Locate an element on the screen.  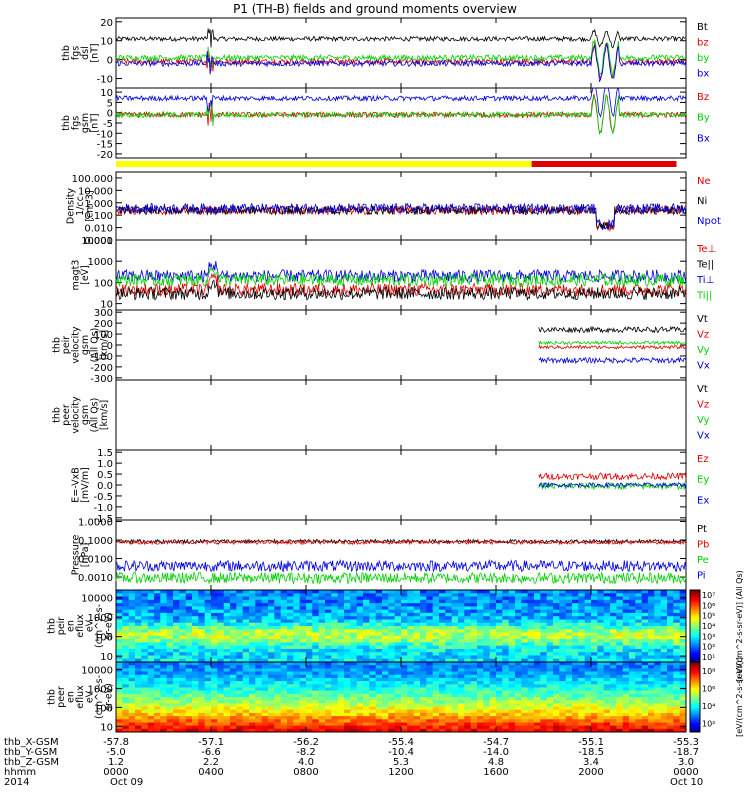
panel-pressure-legend-Pb: Pb is located at coordinates (703, 545).